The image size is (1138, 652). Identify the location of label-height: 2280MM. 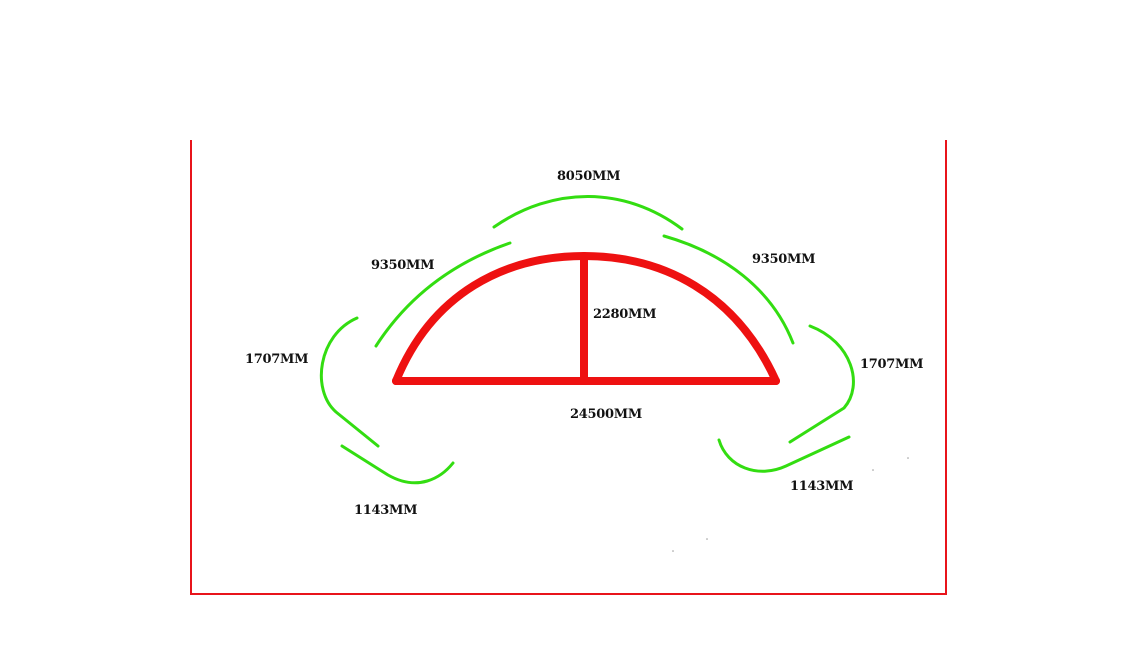
(624, 314).